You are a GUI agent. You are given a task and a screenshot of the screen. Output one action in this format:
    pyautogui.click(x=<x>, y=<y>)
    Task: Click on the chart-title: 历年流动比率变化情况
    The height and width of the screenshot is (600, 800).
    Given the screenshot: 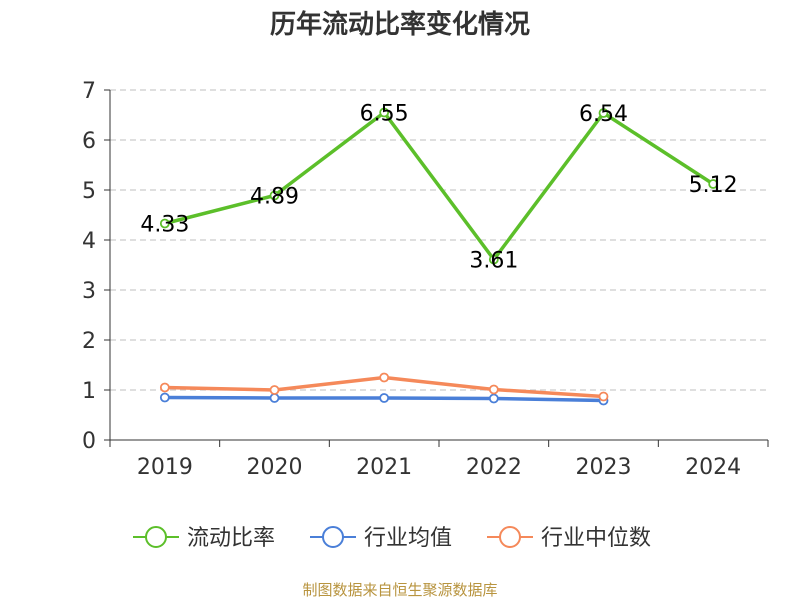 What is the action you would take?
    pyautogui.click(x=400, y=24)
    